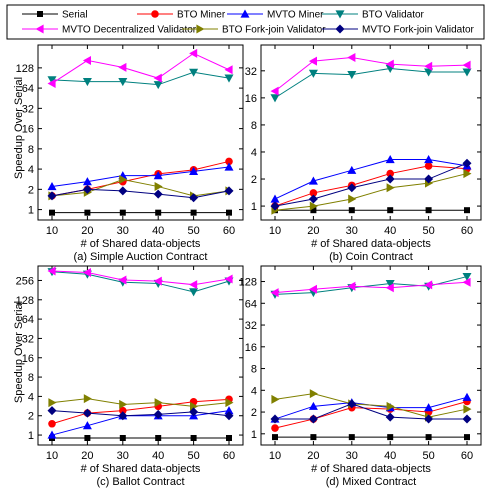 This screenshot has height=491, width=491. Describe the element at coordinates (254, 435) in the screenshot. I see `y-tick-label: 1` at that location.